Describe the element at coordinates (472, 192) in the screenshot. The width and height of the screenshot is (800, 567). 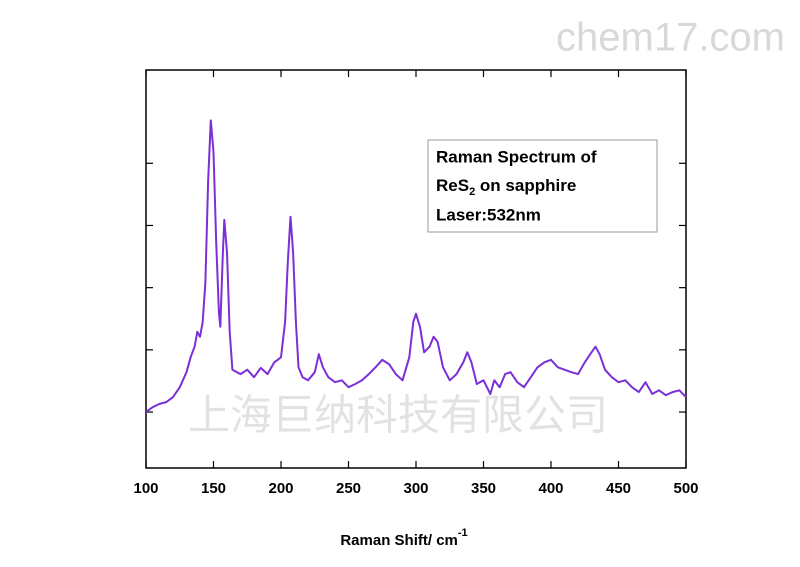
I see `annotation-subscript: 2` at that location.